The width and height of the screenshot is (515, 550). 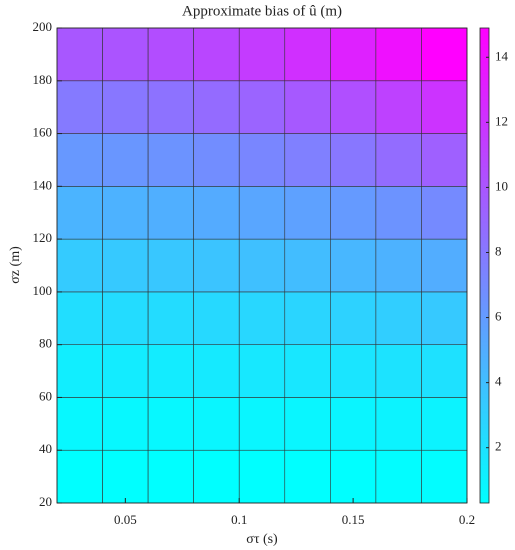 What do you see at coordinates (239, 519) in the screenshot?
I see `x-tick-label: 0.1` at bounding box center [239, 519].